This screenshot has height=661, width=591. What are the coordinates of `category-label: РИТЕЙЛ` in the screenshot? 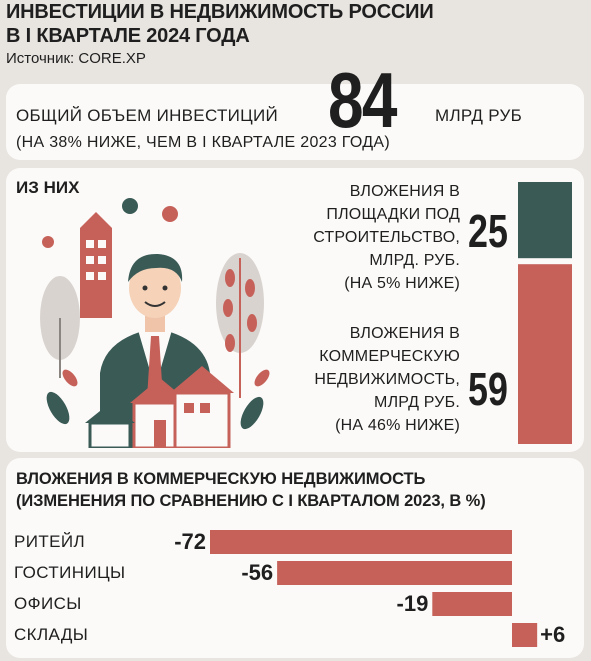 It's located at (50, 541).